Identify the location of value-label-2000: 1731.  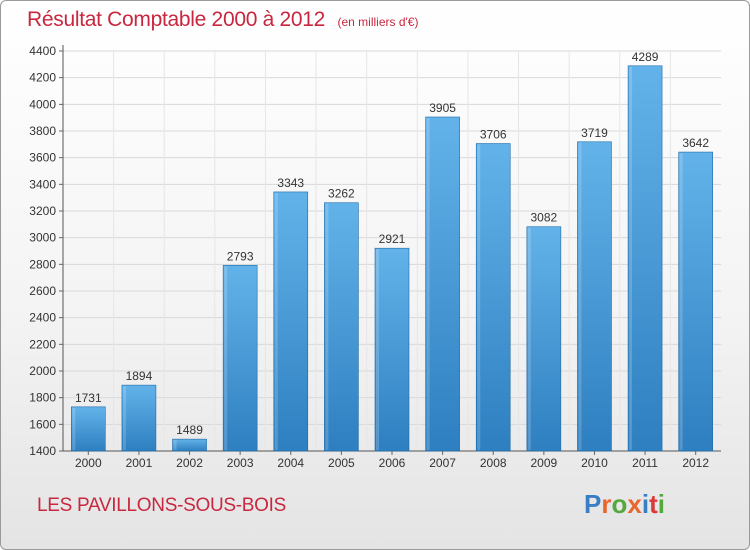
(88, 398).